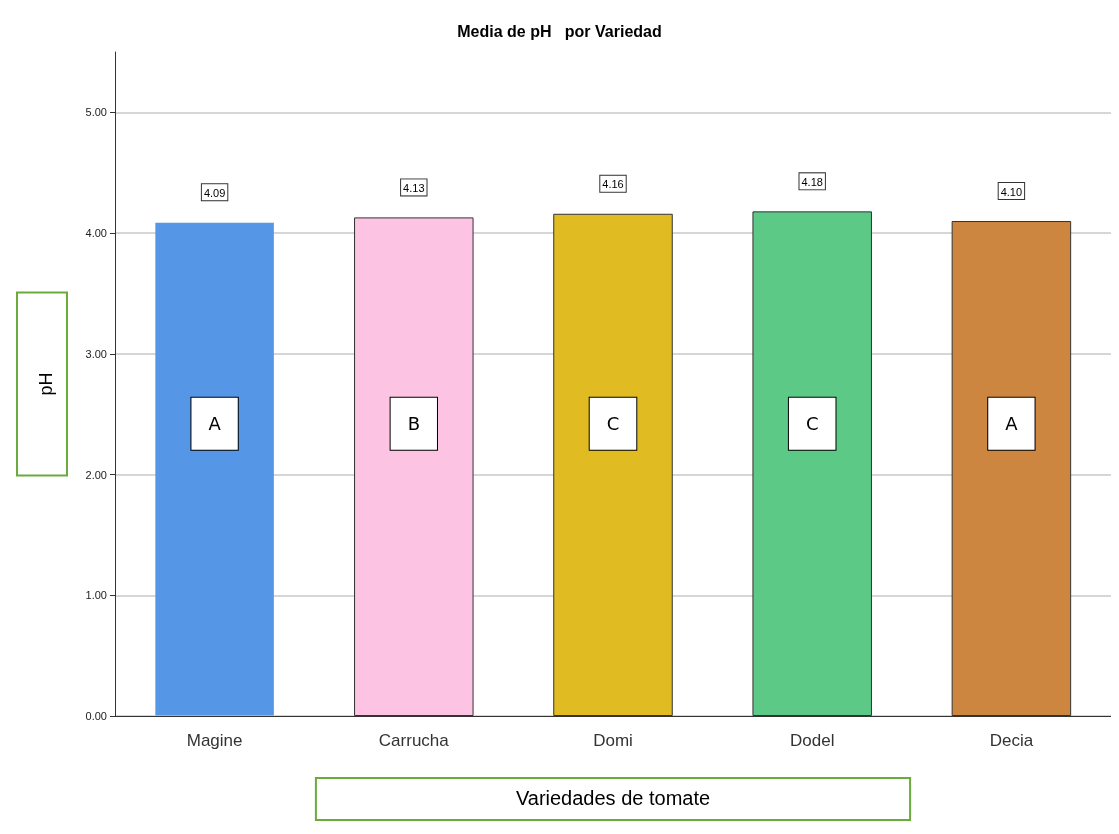  I want to click on data-label: 4.18, so click(812, 181).